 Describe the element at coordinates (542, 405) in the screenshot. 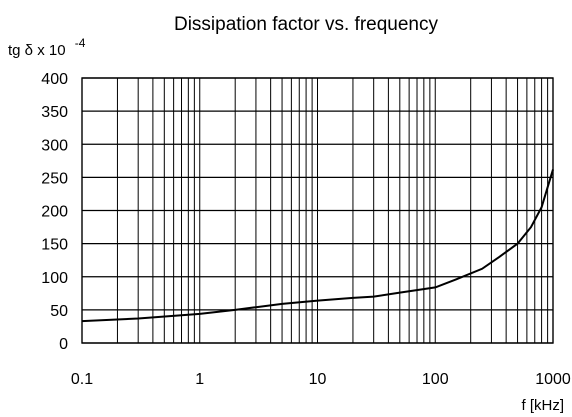

I see `x-axis-label: f [kHz]` at that location.